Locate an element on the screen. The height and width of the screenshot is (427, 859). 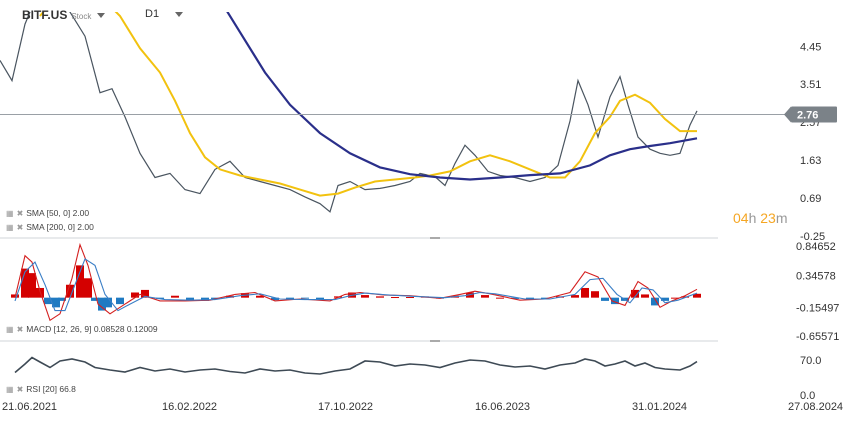
macd-axis-tick: -0.65571 is located at coordinates (817, 337).